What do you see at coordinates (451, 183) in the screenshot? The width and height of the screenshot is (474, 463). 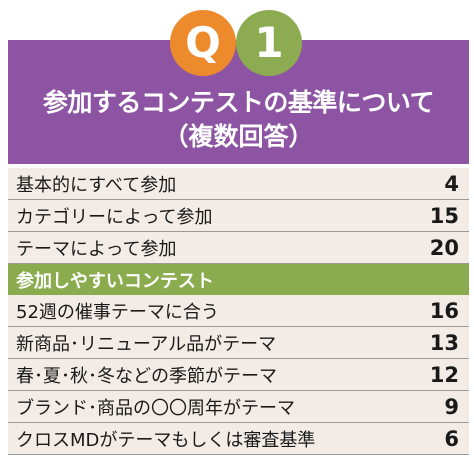 I see `row-value: 4` at bounding box center [451, 183].